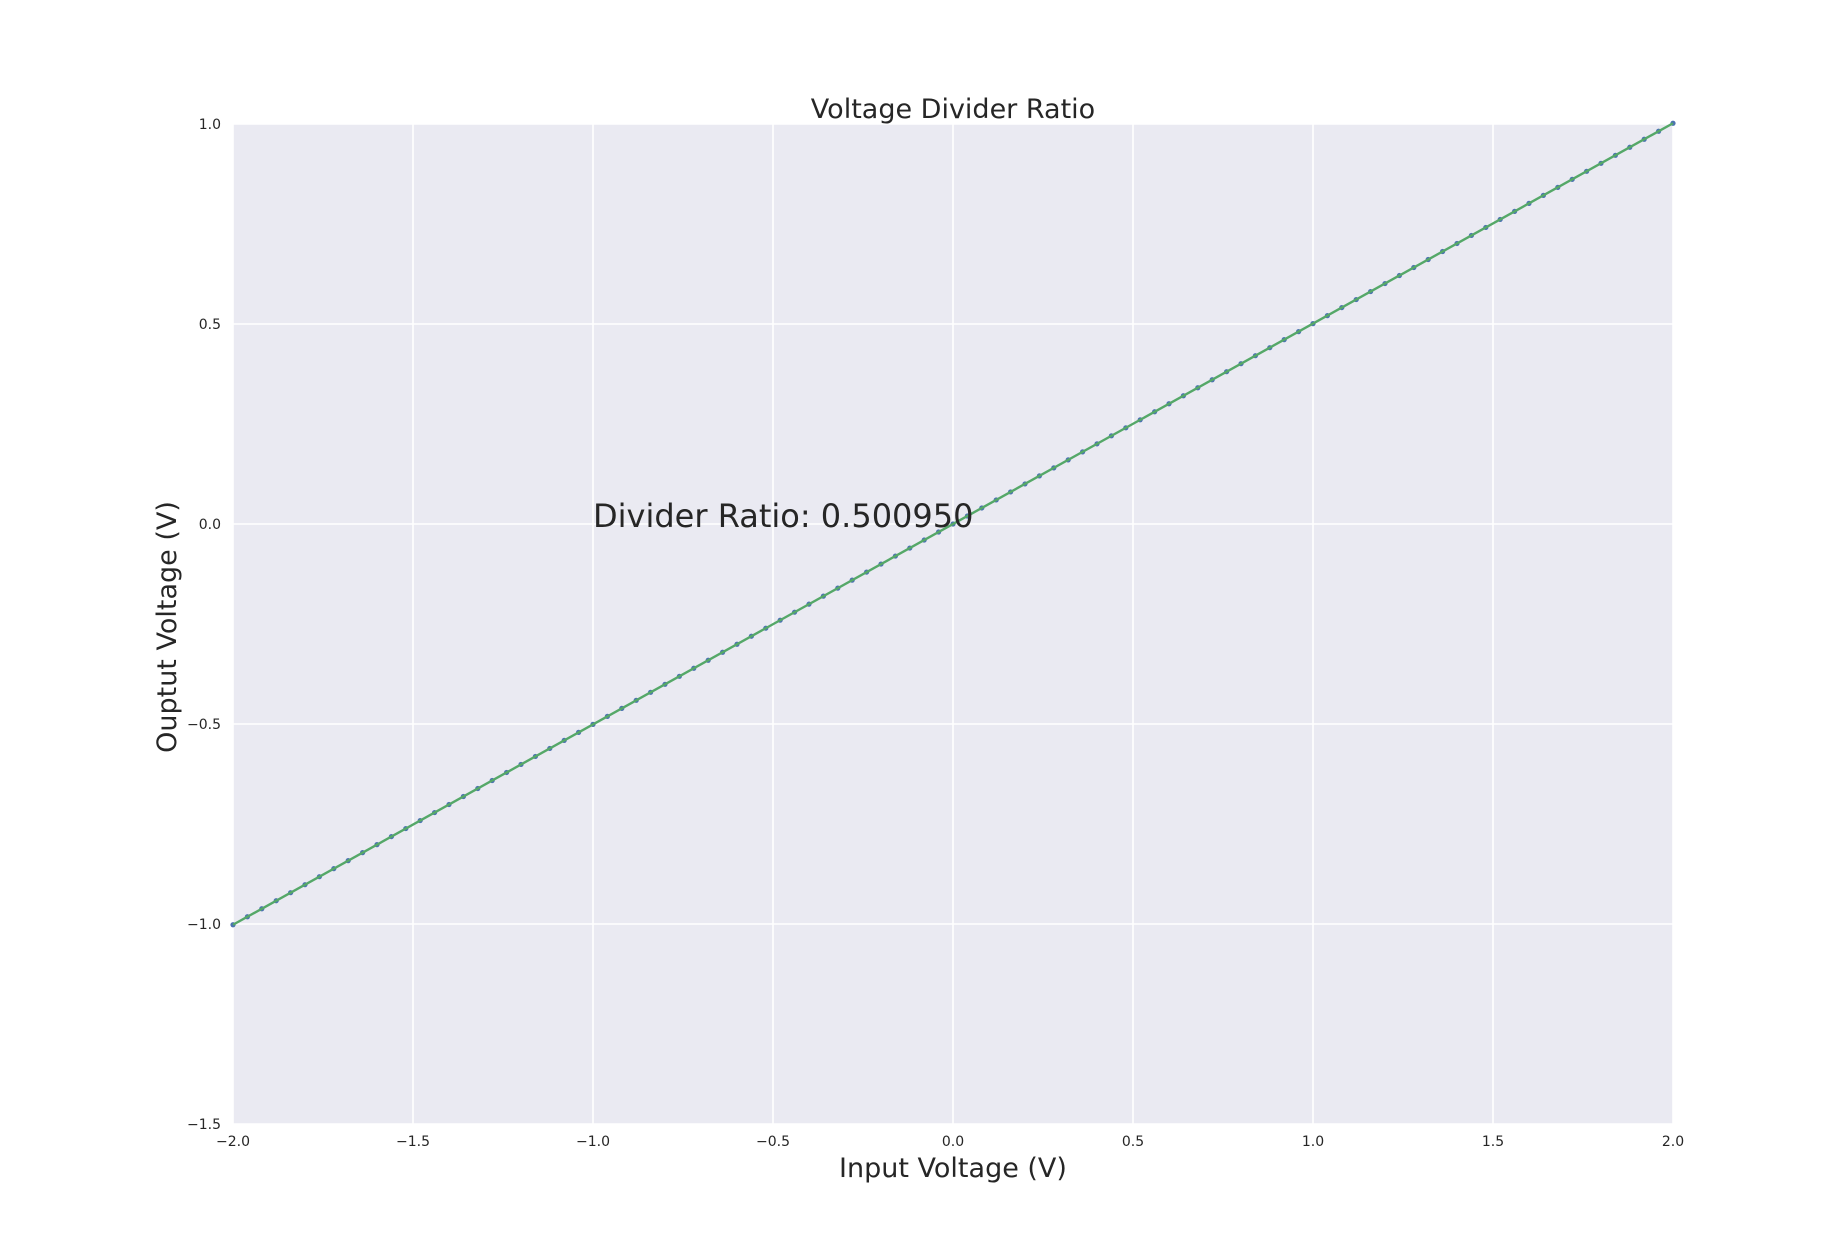  I want to click on x-tick-label: −0.5, so click(773, 1142).